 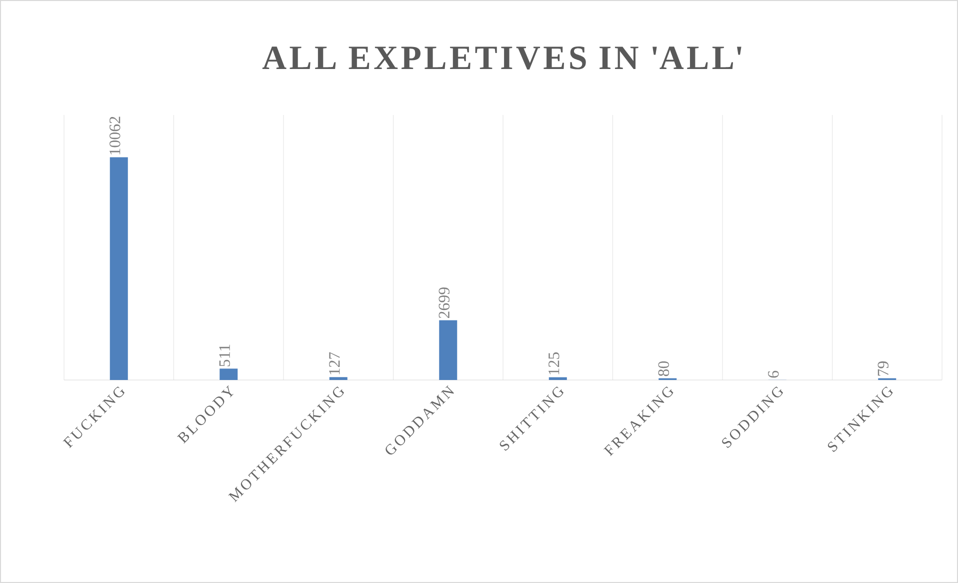 What do you see at coordinates (334, 363) in the screenshot?
I see `data-label: 127` at bounding box center [334, 363].